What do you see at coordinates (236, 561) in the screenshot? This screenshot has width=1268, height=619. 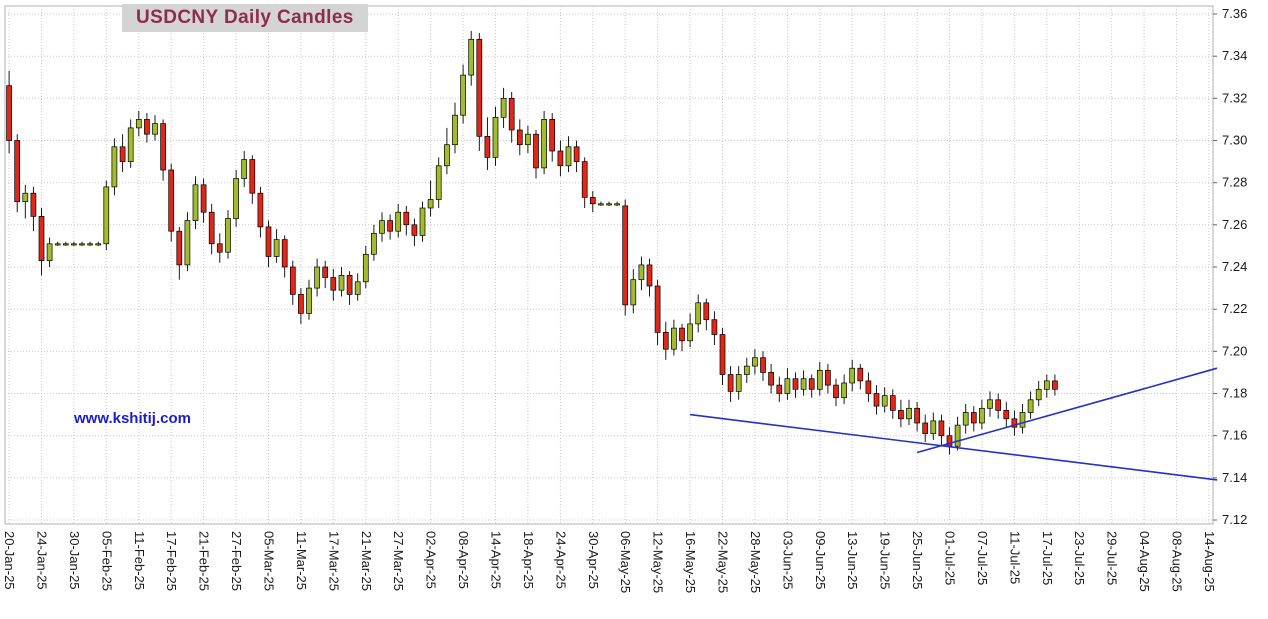 I see `x-tick-label: 27-Feb-25` at bounding box center [236, 561].